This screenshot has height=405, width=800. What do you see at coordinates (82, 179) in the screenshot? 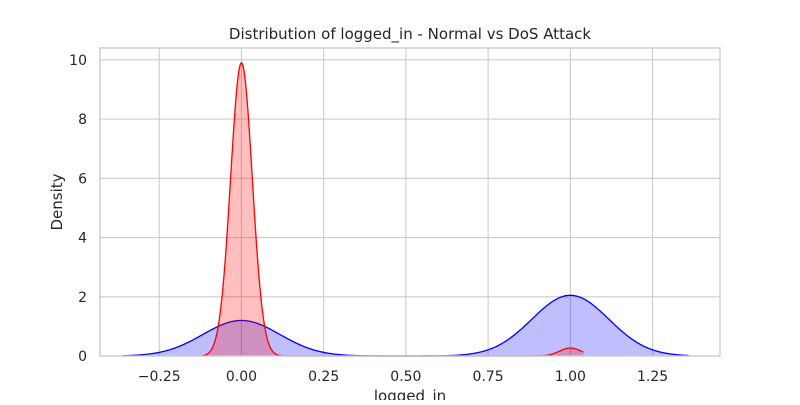
I see `y-tick-label: 6` at bounding box center [82, 179].